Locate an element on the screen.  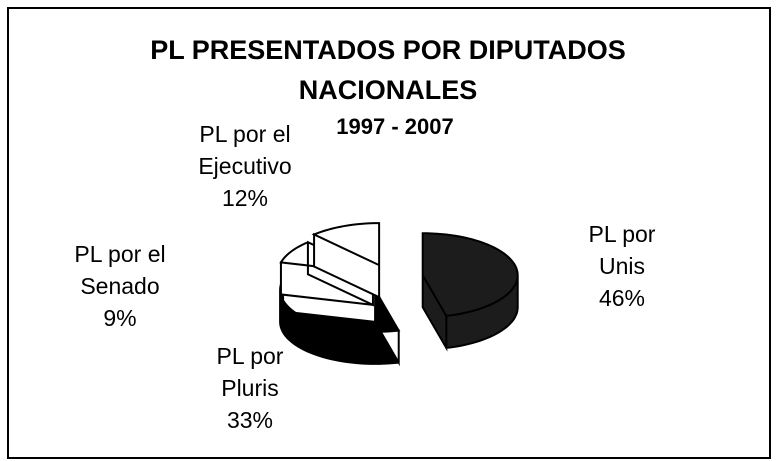
value-label: 46% is located at coordinates (622, 298).